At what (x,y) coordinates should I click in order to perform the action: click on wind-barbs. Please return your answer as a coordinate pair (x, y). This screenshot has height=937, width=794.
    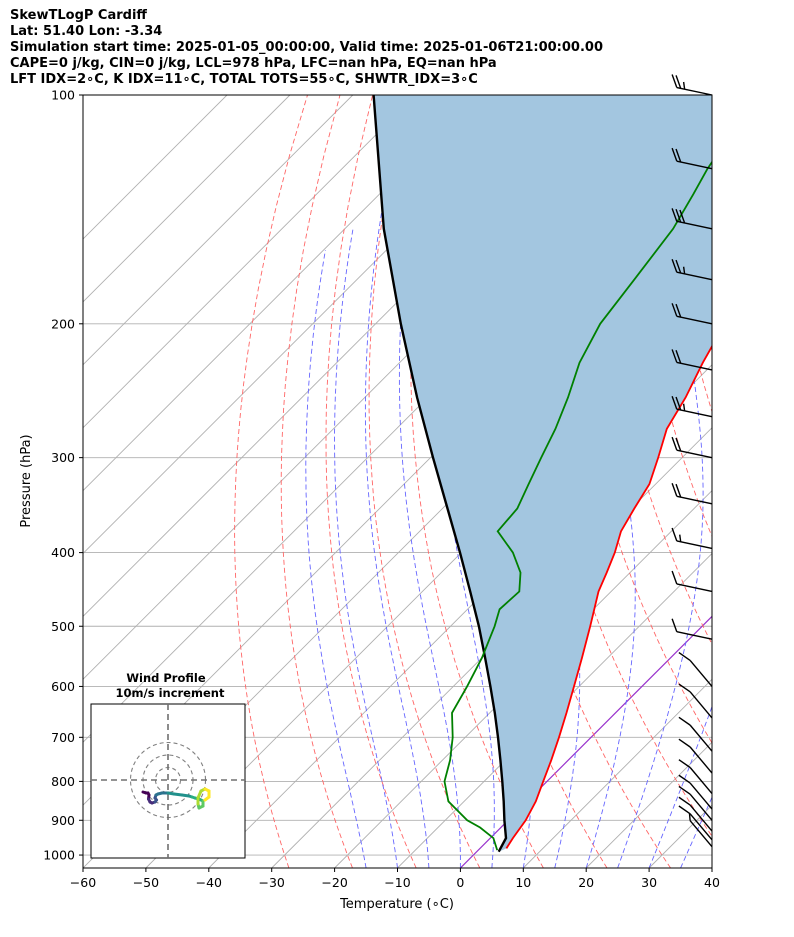
    Looking at the image, I should click on (692, 461).